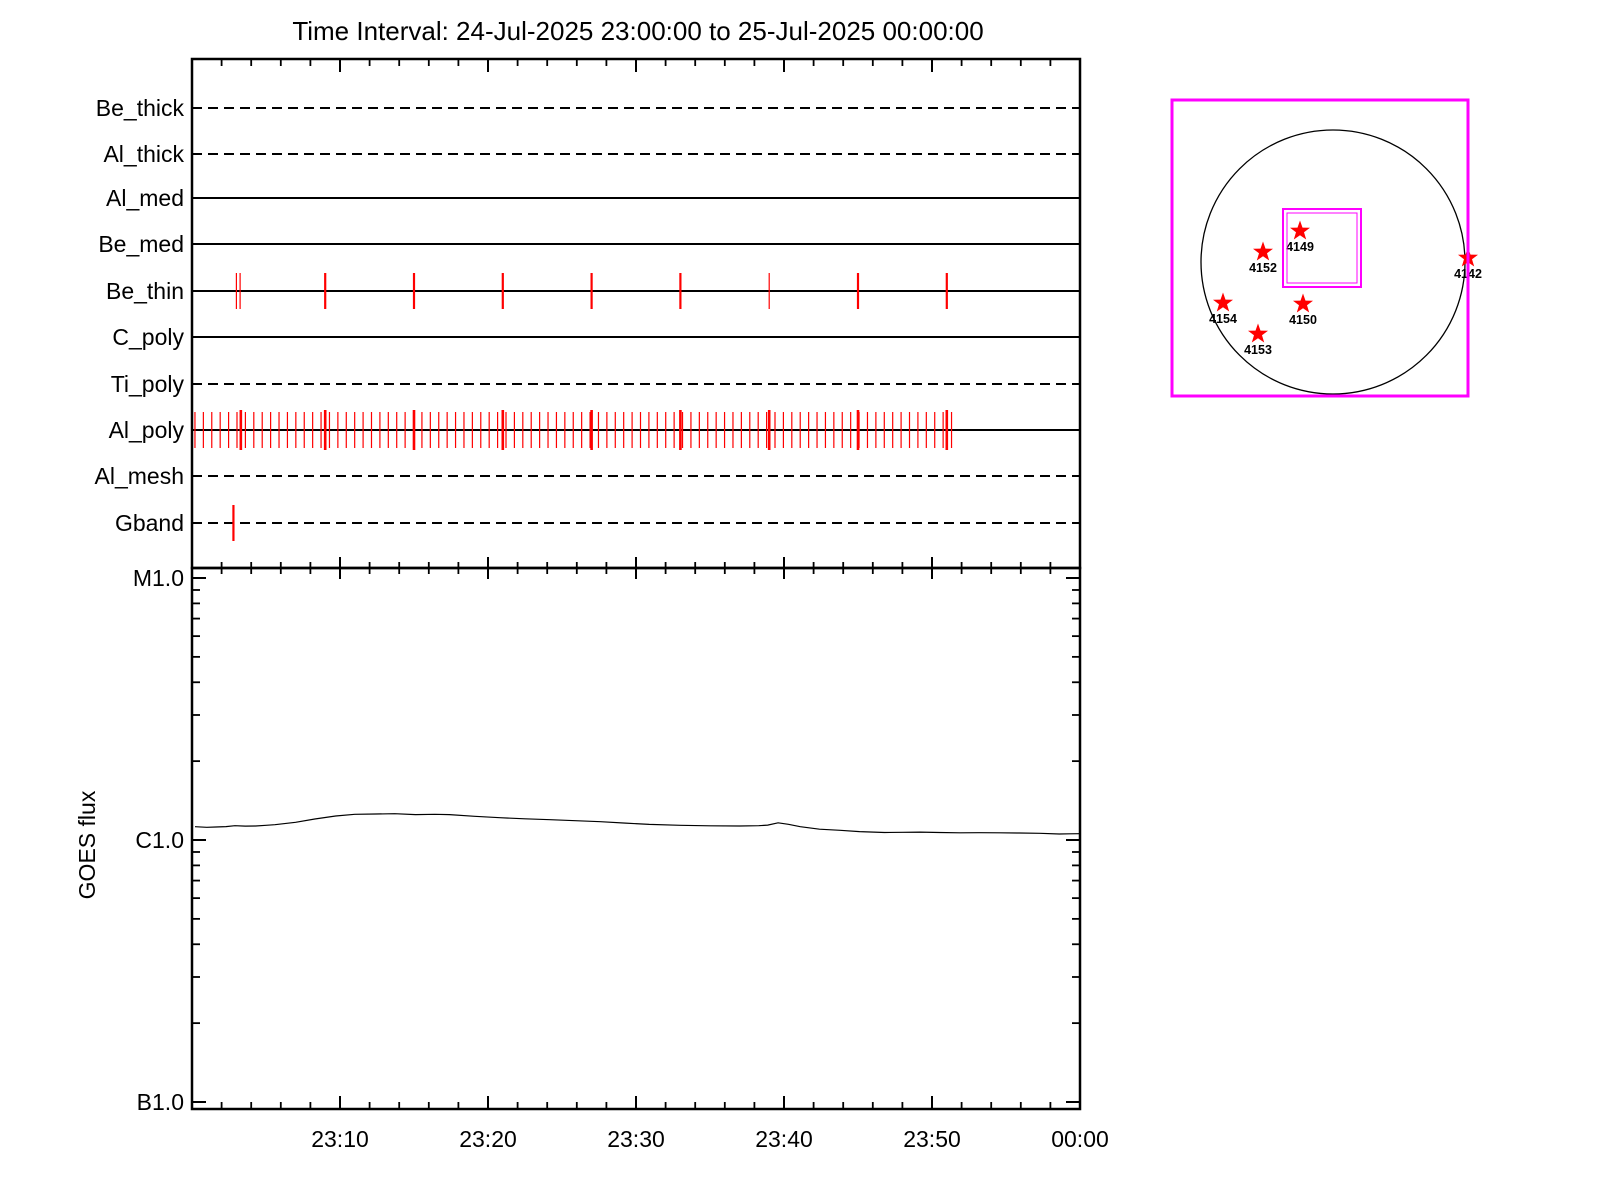  I want to click on active-region-label: 4154, so click(1223, 319).